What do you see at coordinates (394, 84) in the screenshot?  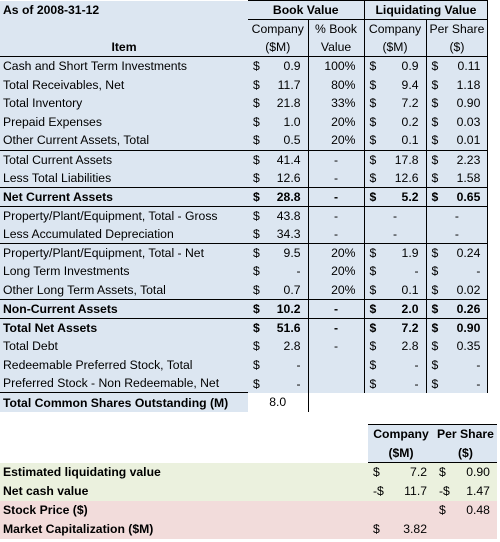 I see `liq-company-cell: $9.4` at bounding box center [394, 84].